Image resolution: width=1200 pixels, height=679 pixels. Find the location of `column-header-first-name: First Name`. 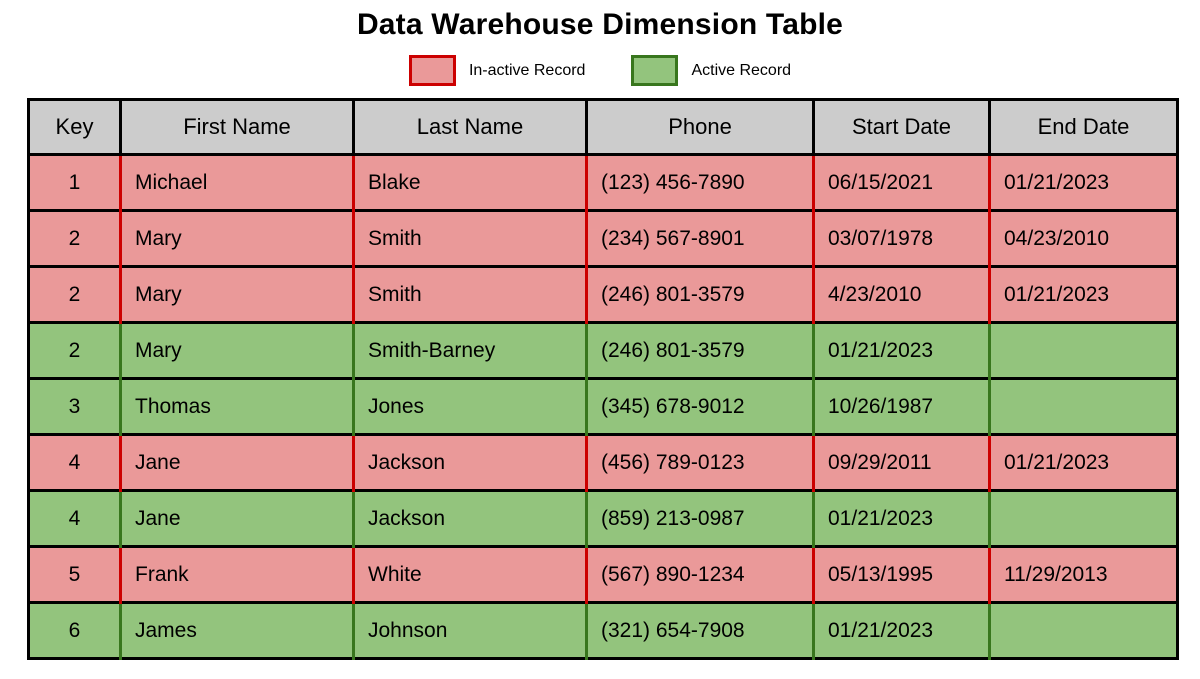

column-header-first-name: First Name is located at coordinates (237, 127).